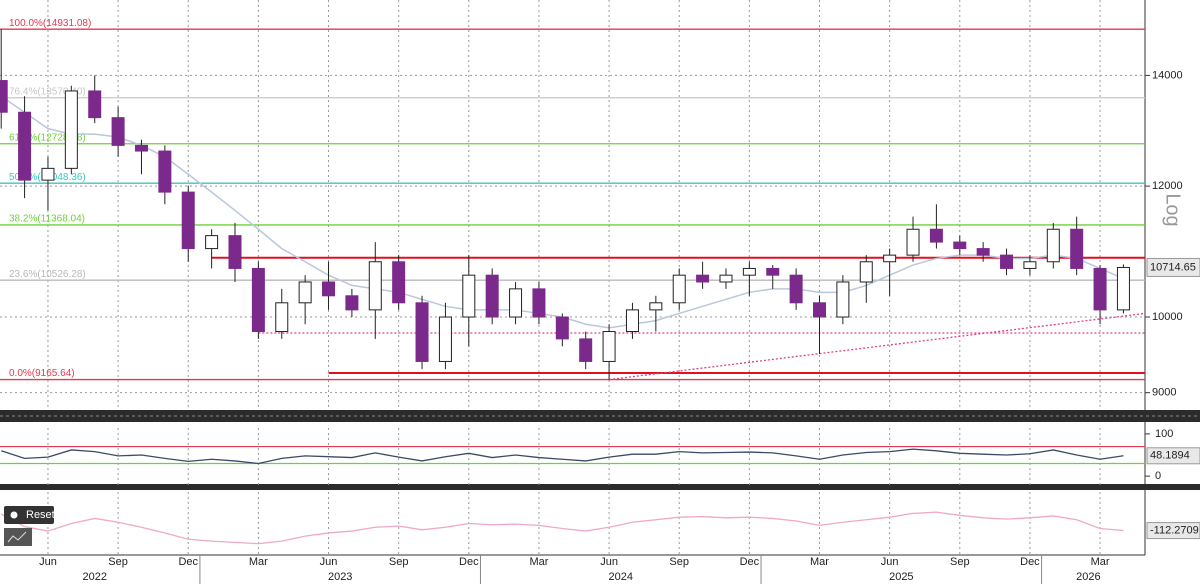 This screenshot has height=584, width=1200. What do you see at coordinates (340, 577) in the screenshot?
I see `year-label: 2023` at bounding box center [340, 577].